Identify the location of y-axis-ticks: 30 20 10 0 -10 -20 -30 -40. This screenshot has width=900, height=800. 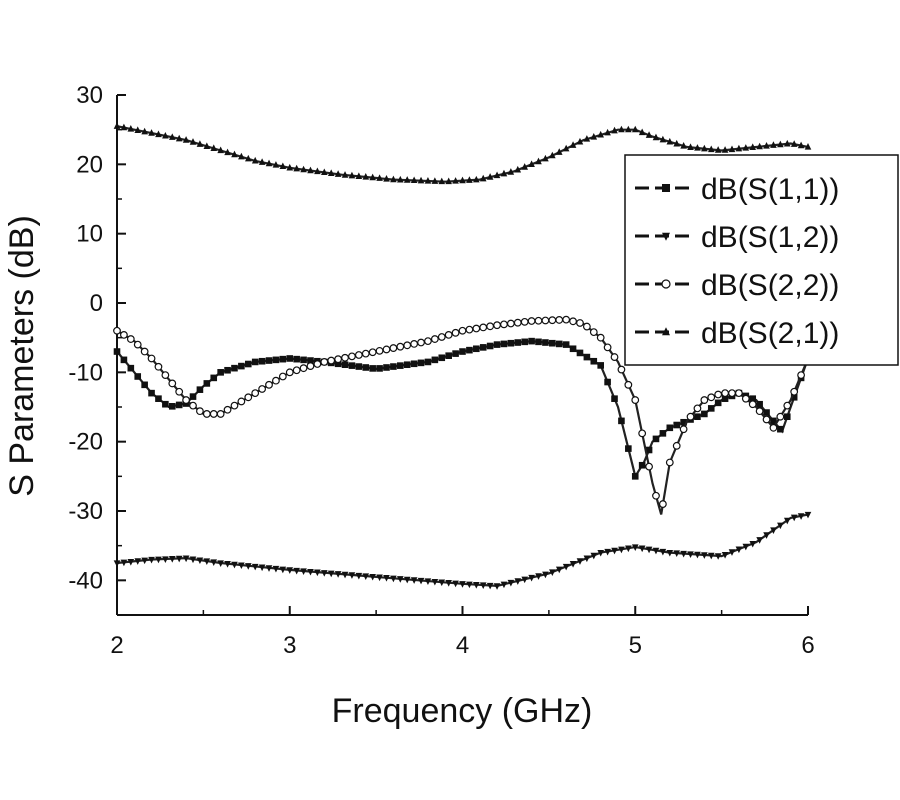
(97, 349).